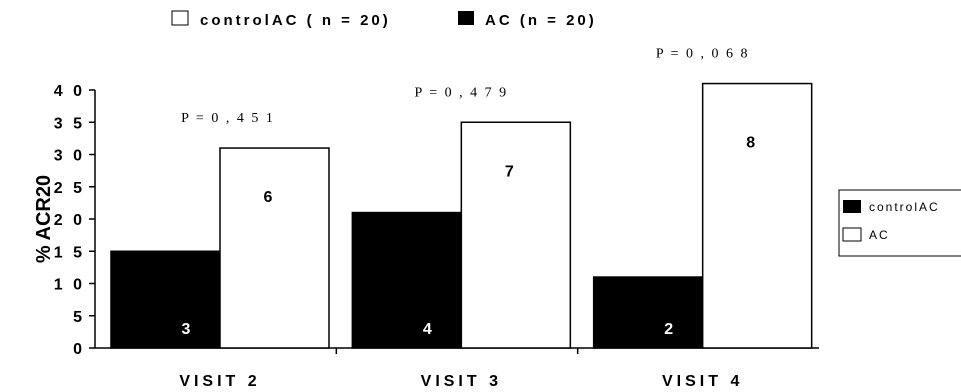 The width and height of the screenshot is (961, 392). I want to click on y-tick-label: 0, so click(79, 349).